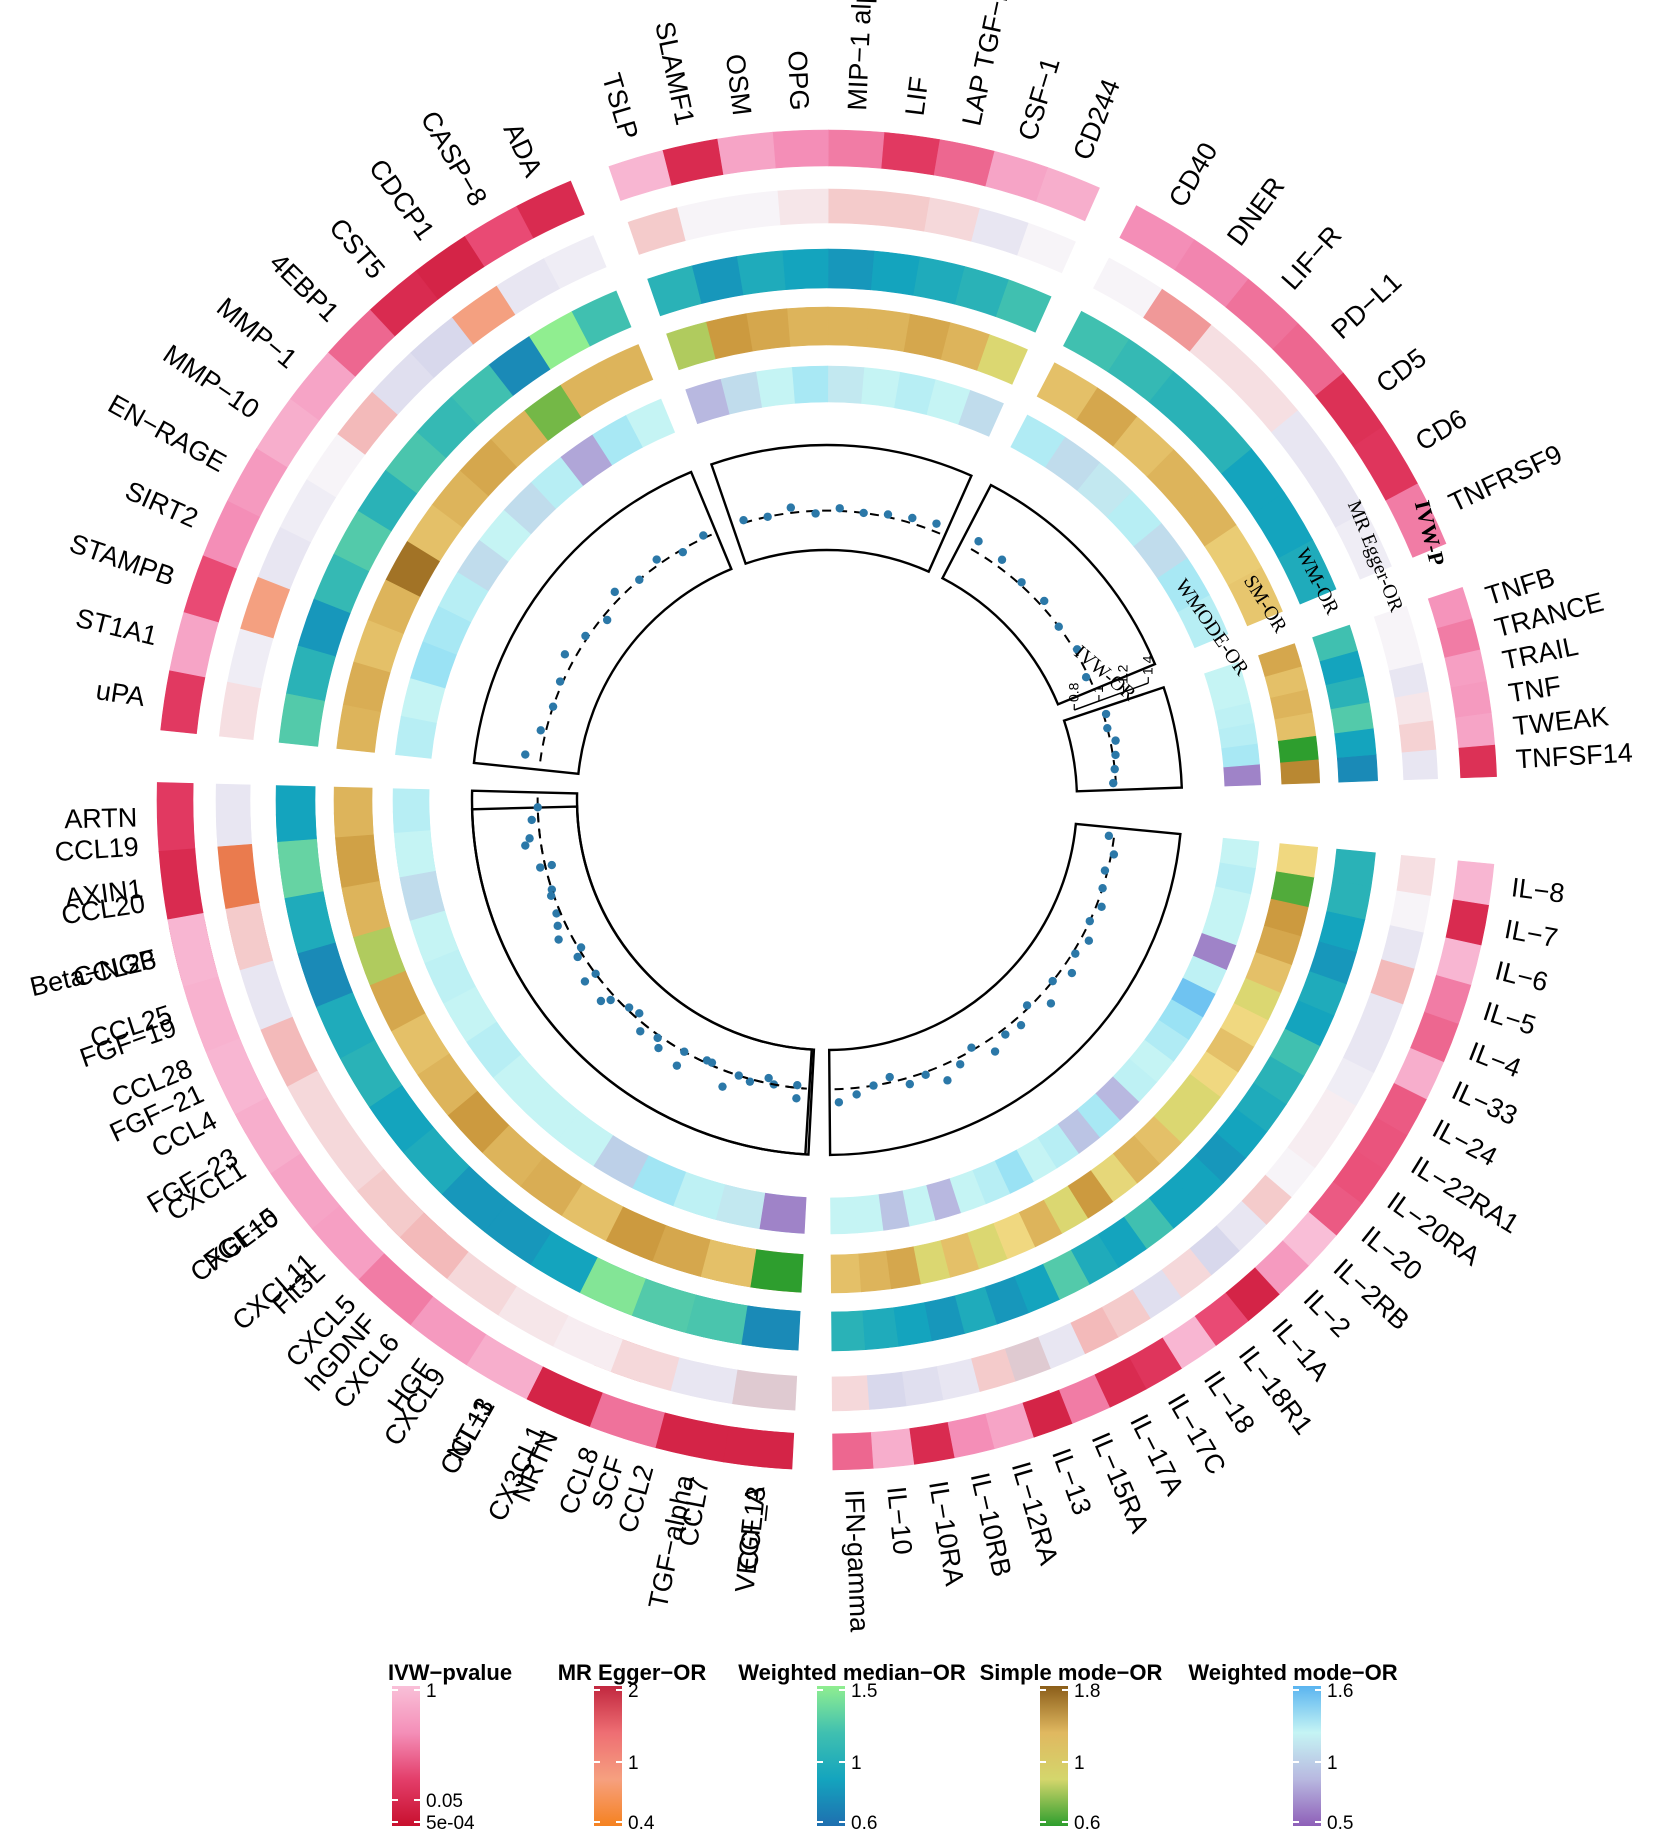  Describe the element at coordinates (632, 1747) in the screenshot. I see `legend-1: MR Egger−OR2 1 0.4` at that location.